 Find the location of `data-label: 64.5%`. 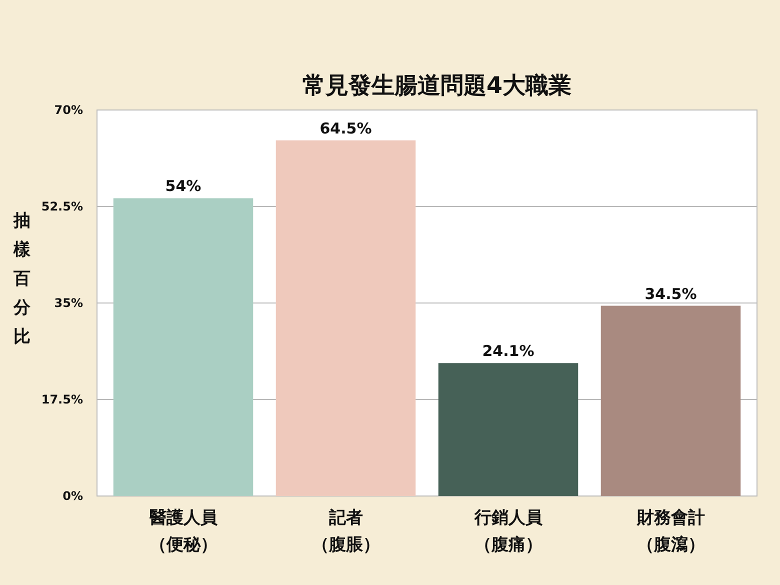

data-label: 64.5% is located at coordinates (346, 128).